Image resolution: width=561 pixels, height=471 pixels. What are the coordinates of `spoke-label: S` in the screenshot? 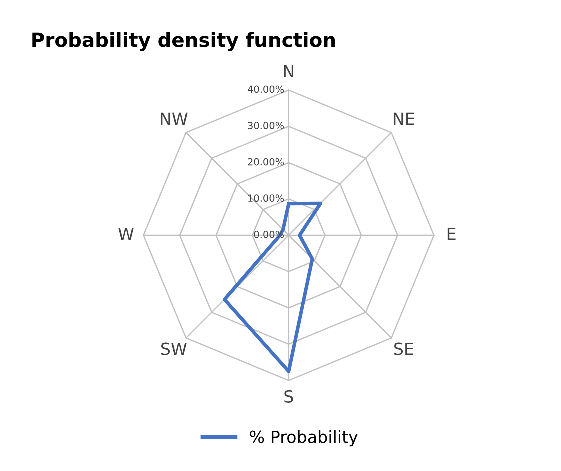 It's located at (289, 396).